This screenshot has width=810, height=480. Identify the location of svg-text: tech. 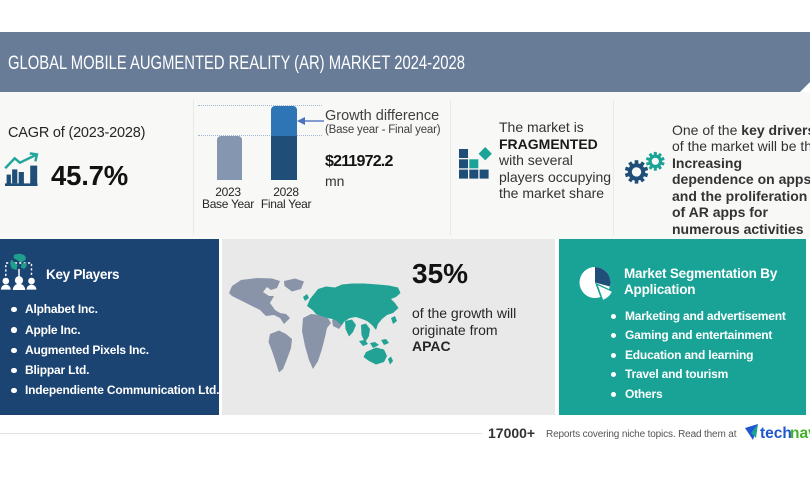
(776, 433).